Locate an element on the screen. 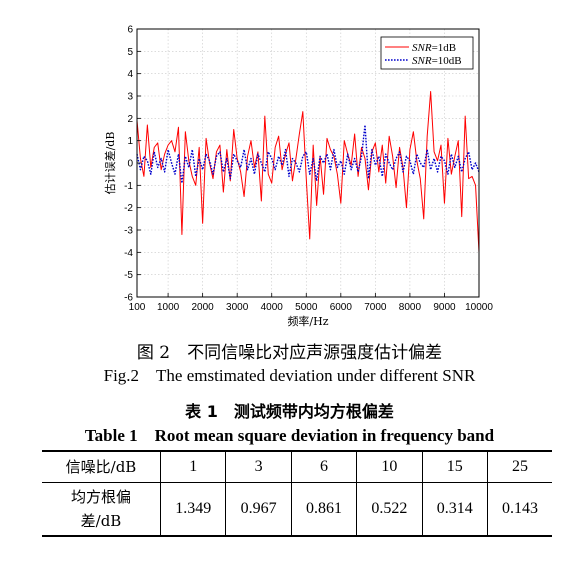 The height and width of the screenshot is (565, 579). row-header-rms-line1: 均方根偏 is located at coordinates (100, 497).